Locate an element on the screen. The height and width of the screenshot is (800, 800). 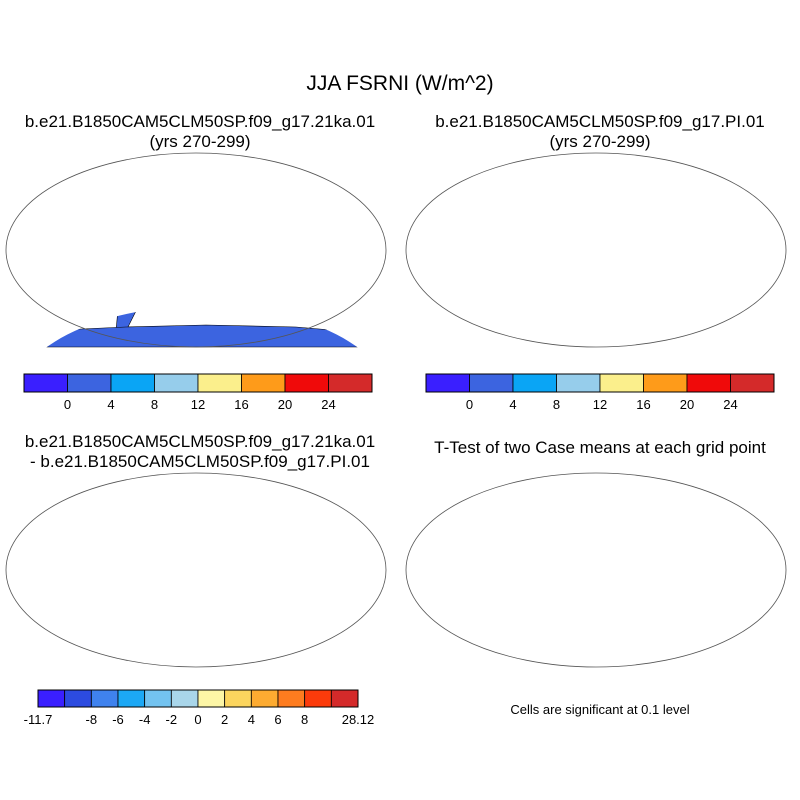
colorbar-tick-label: -4 is located at coordinates (145, 719).